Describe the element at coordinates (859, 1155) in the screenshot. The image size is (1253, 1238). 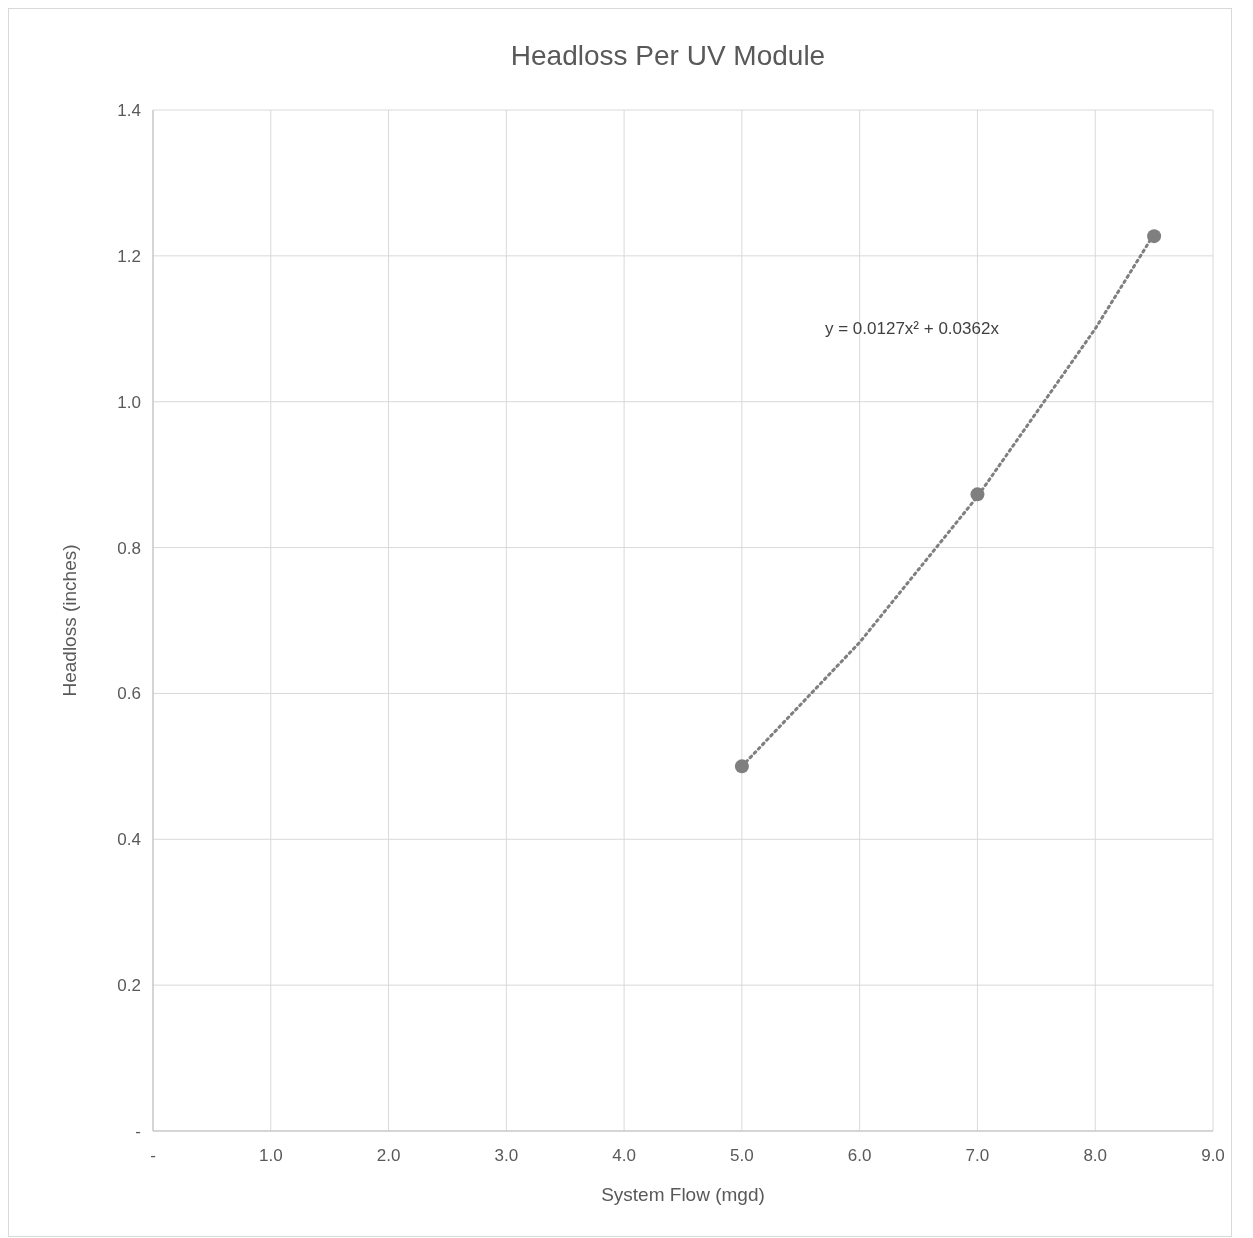
I see `x-tick-label: 6.0` at that location.